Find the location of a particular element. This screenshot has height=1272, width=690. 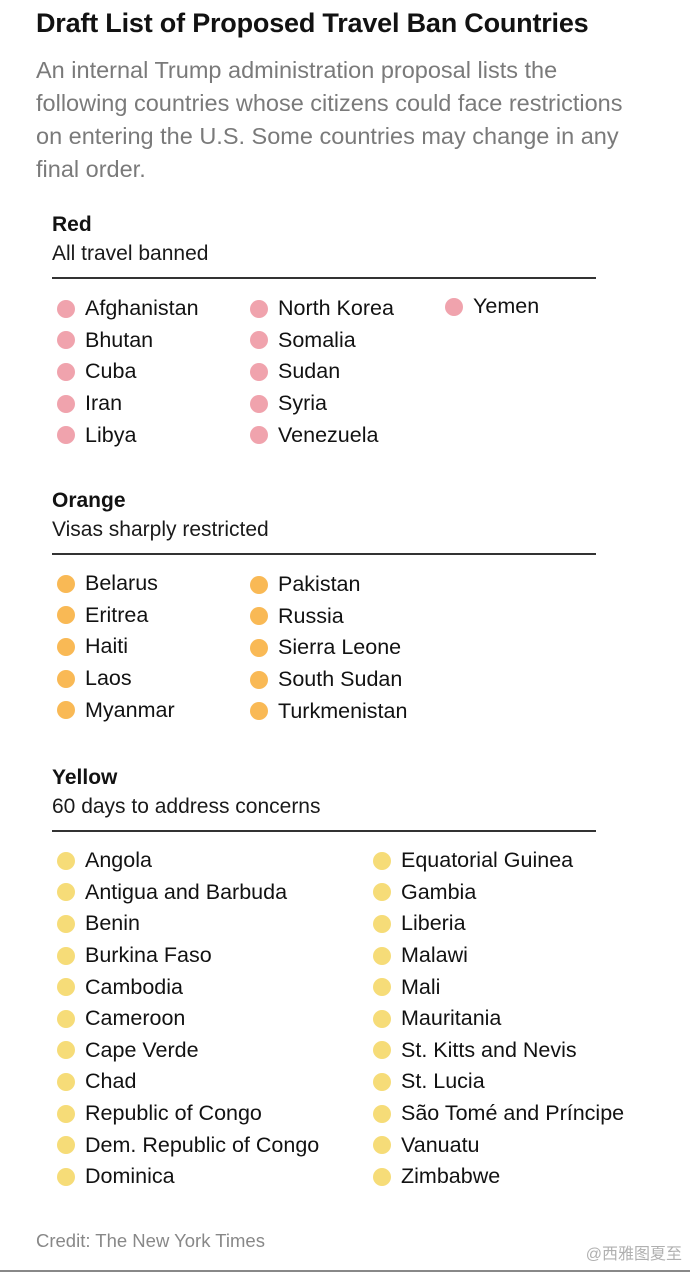

country-item: Cape Verde is located at coordinates (185, 1051).